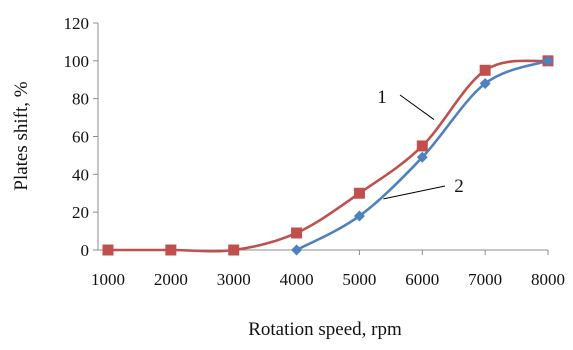 The image size is (573, 350). I want to click on y-tick-label: 60, so click(80, 137).